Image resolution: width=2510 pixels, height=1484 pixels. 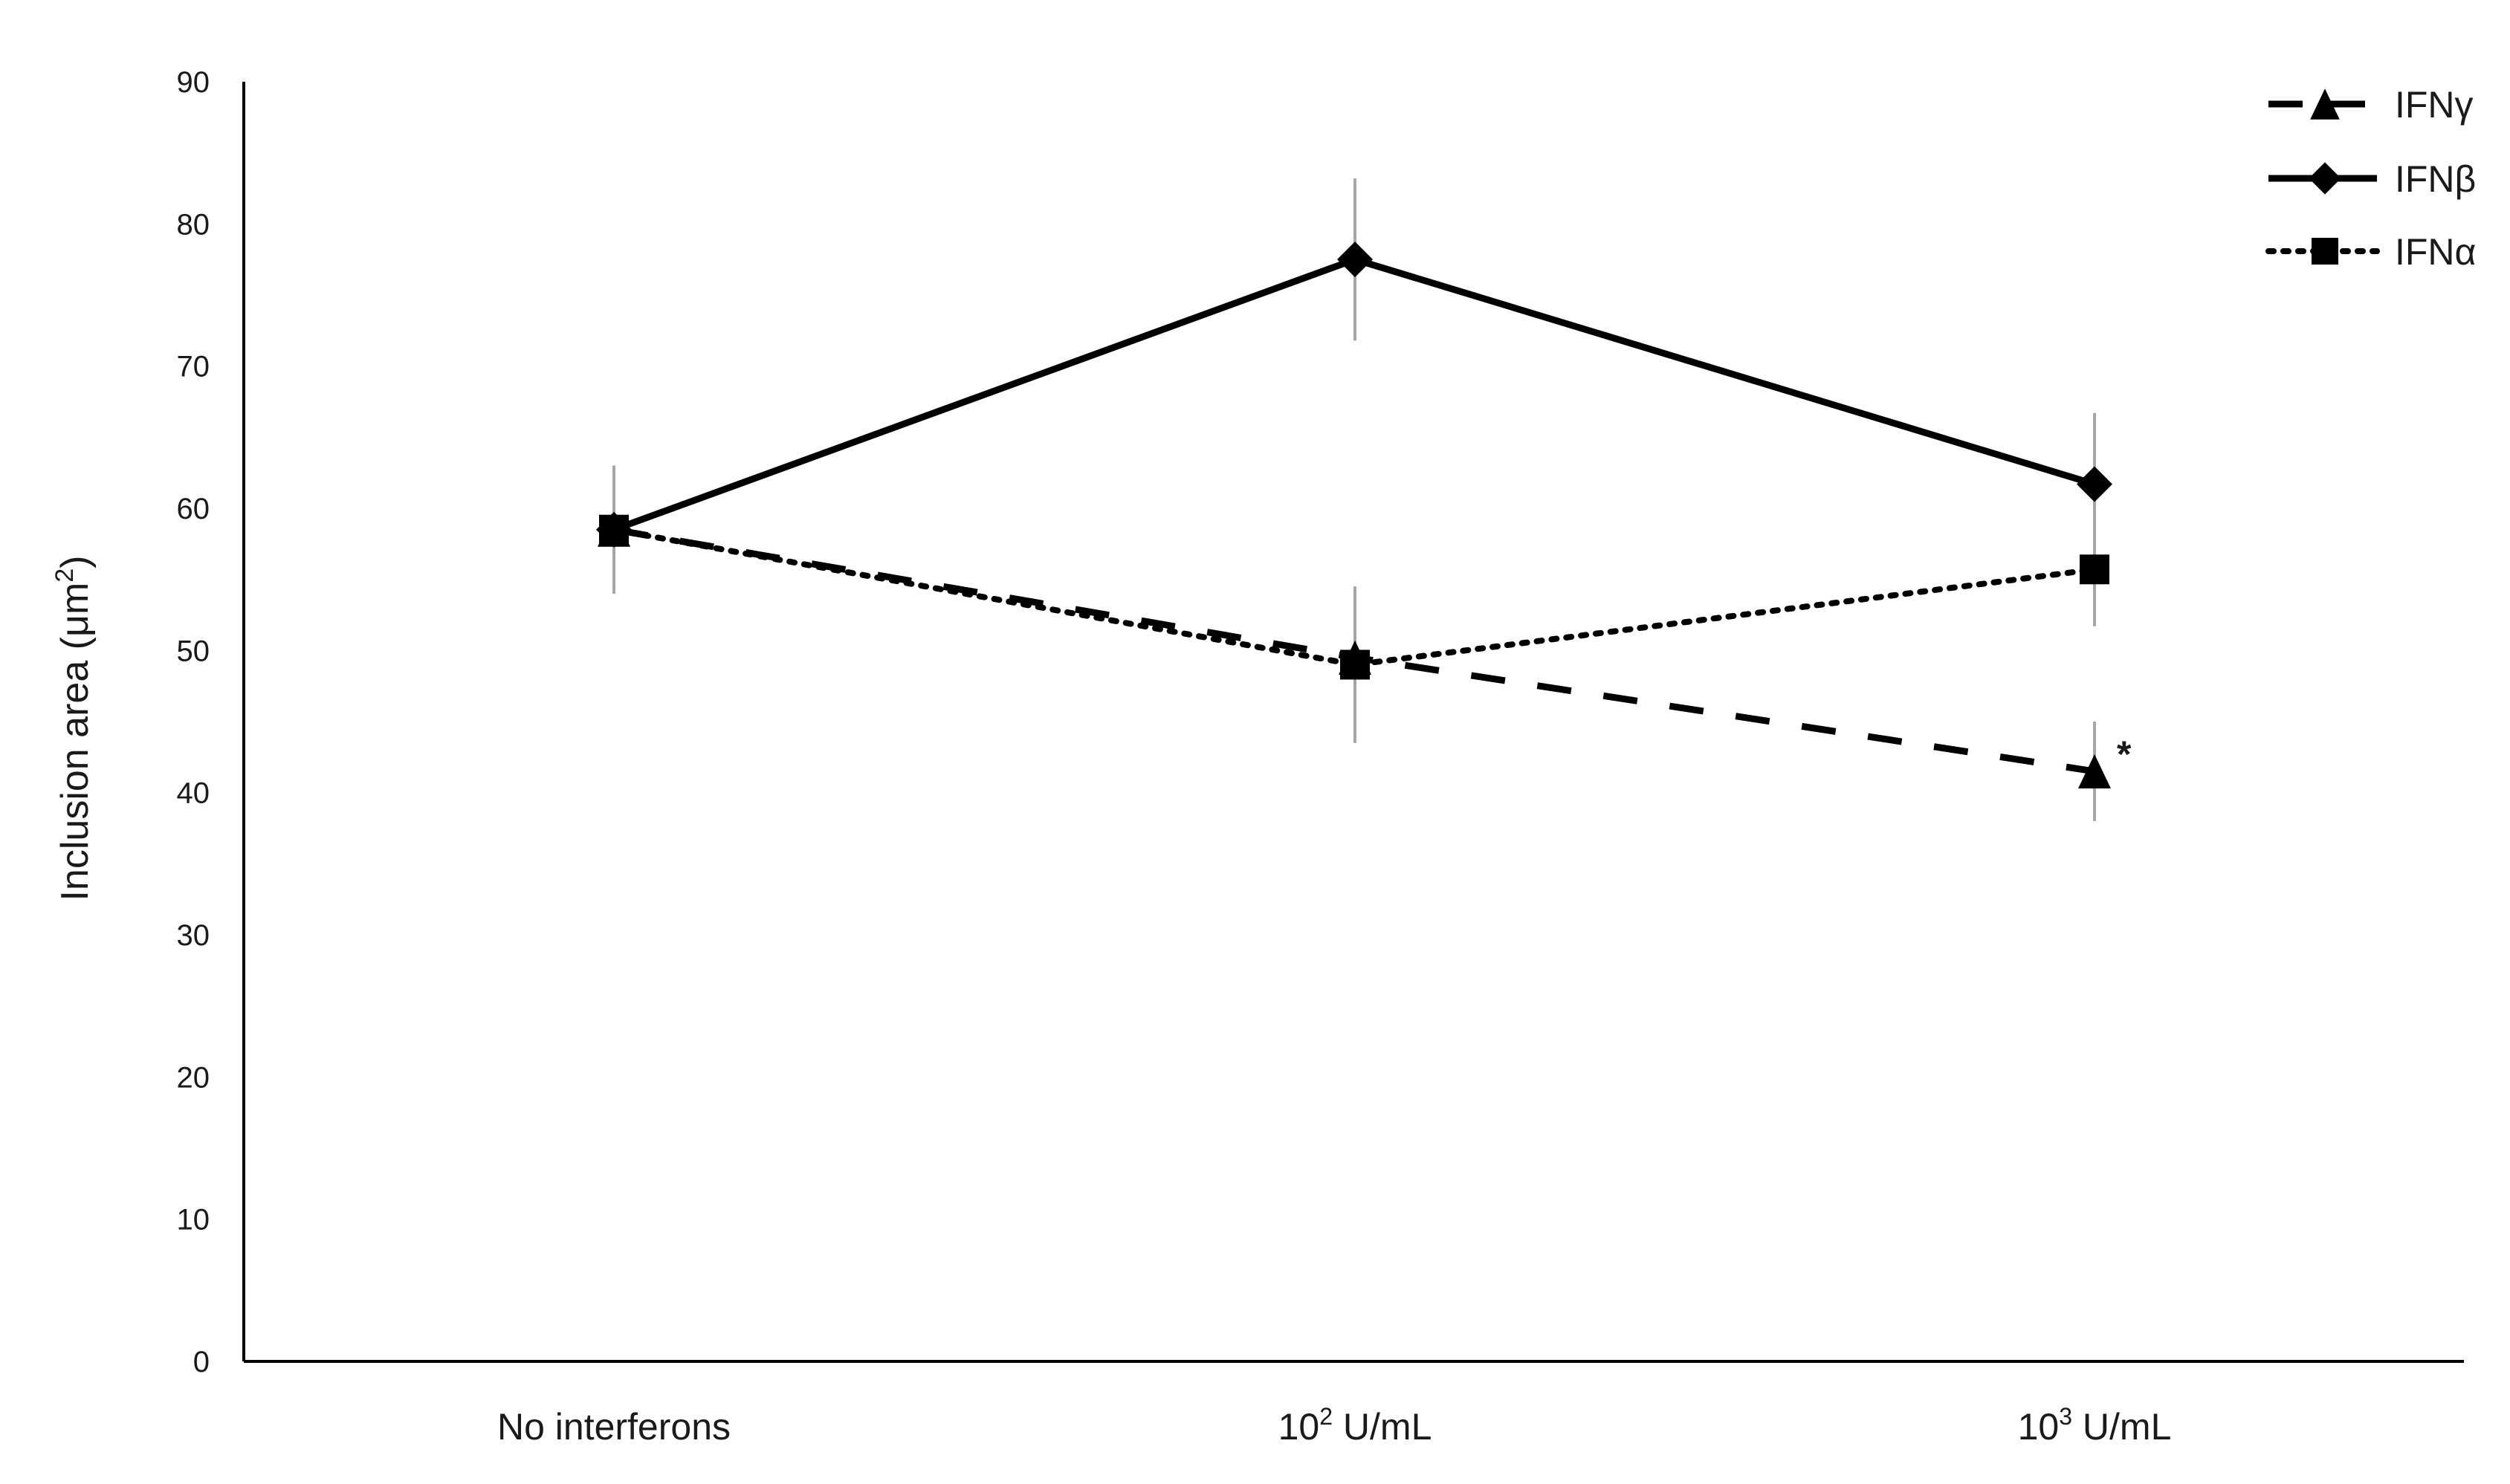 I want to click on x-category-label: 102 U/mL, so click(x=1355, y=1426).